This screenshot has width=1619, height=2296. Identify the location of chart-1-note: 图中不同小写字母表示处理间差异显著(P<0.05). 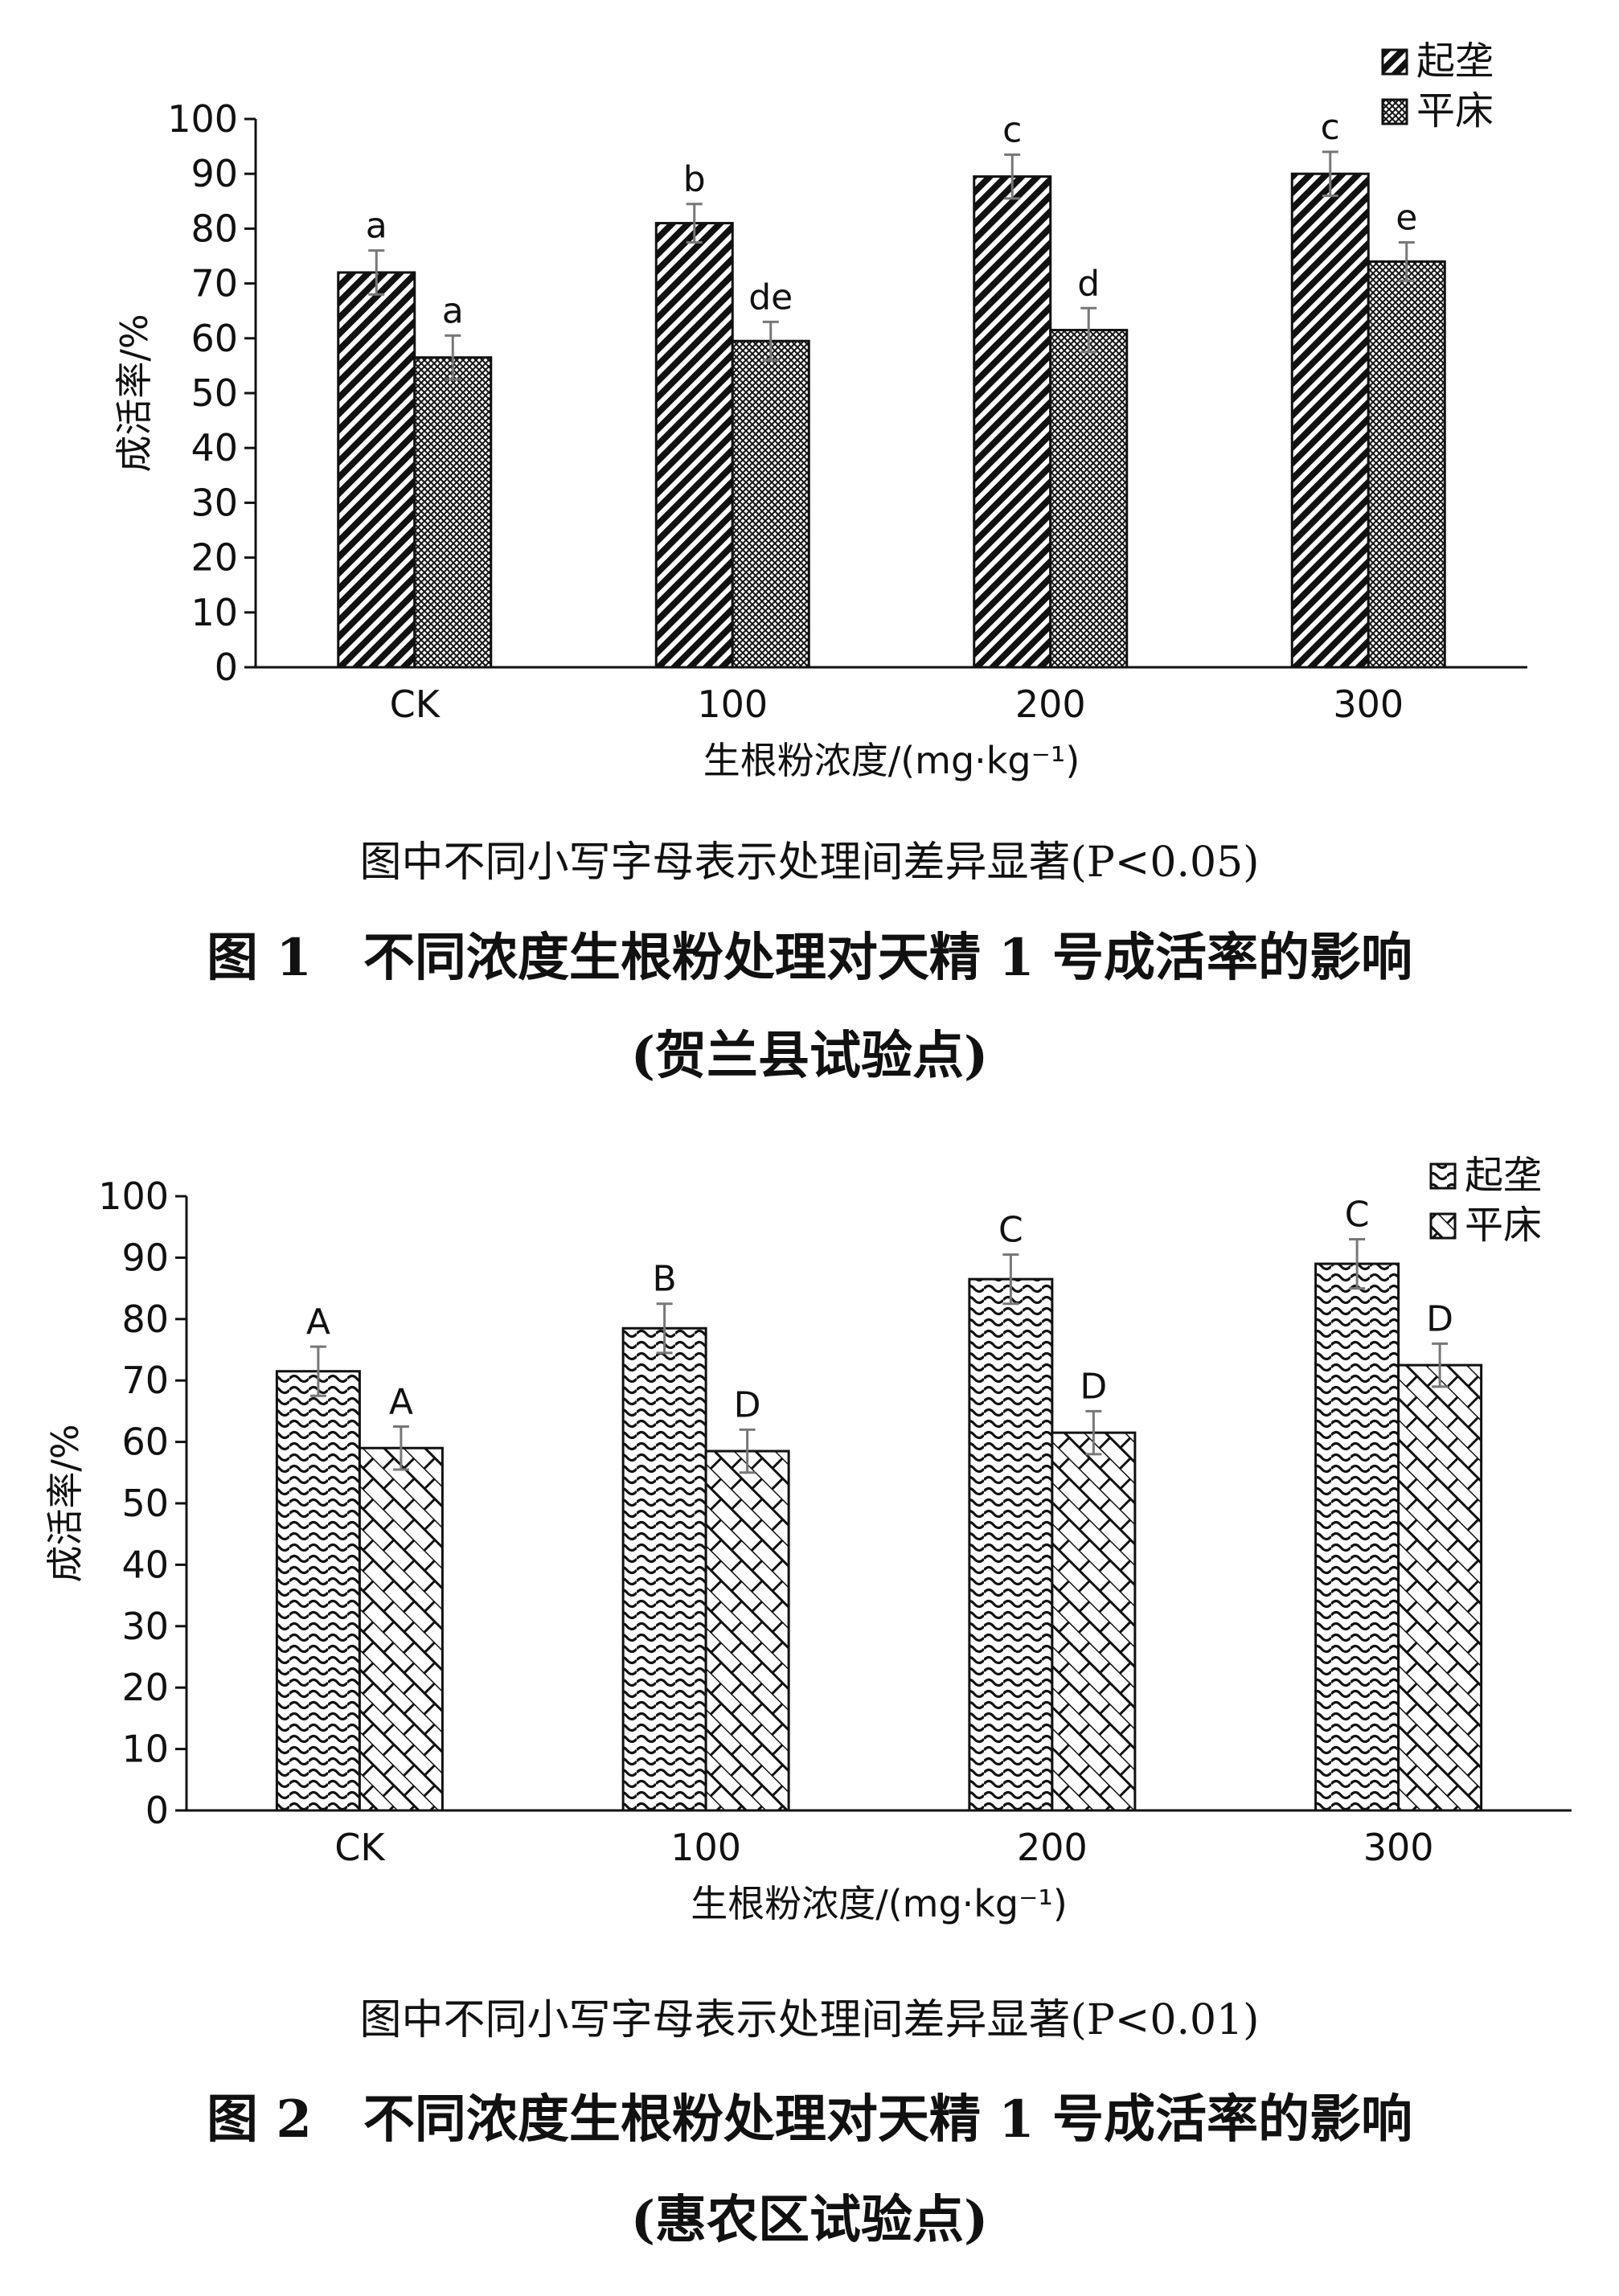
(809, 862).